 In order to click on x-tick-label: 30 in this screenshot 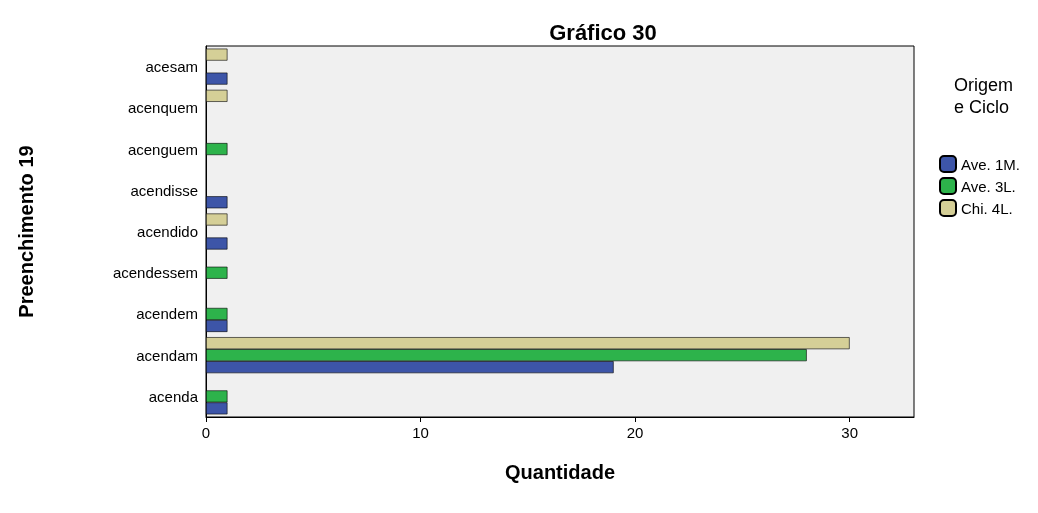, I will do `click(849, 432)`.